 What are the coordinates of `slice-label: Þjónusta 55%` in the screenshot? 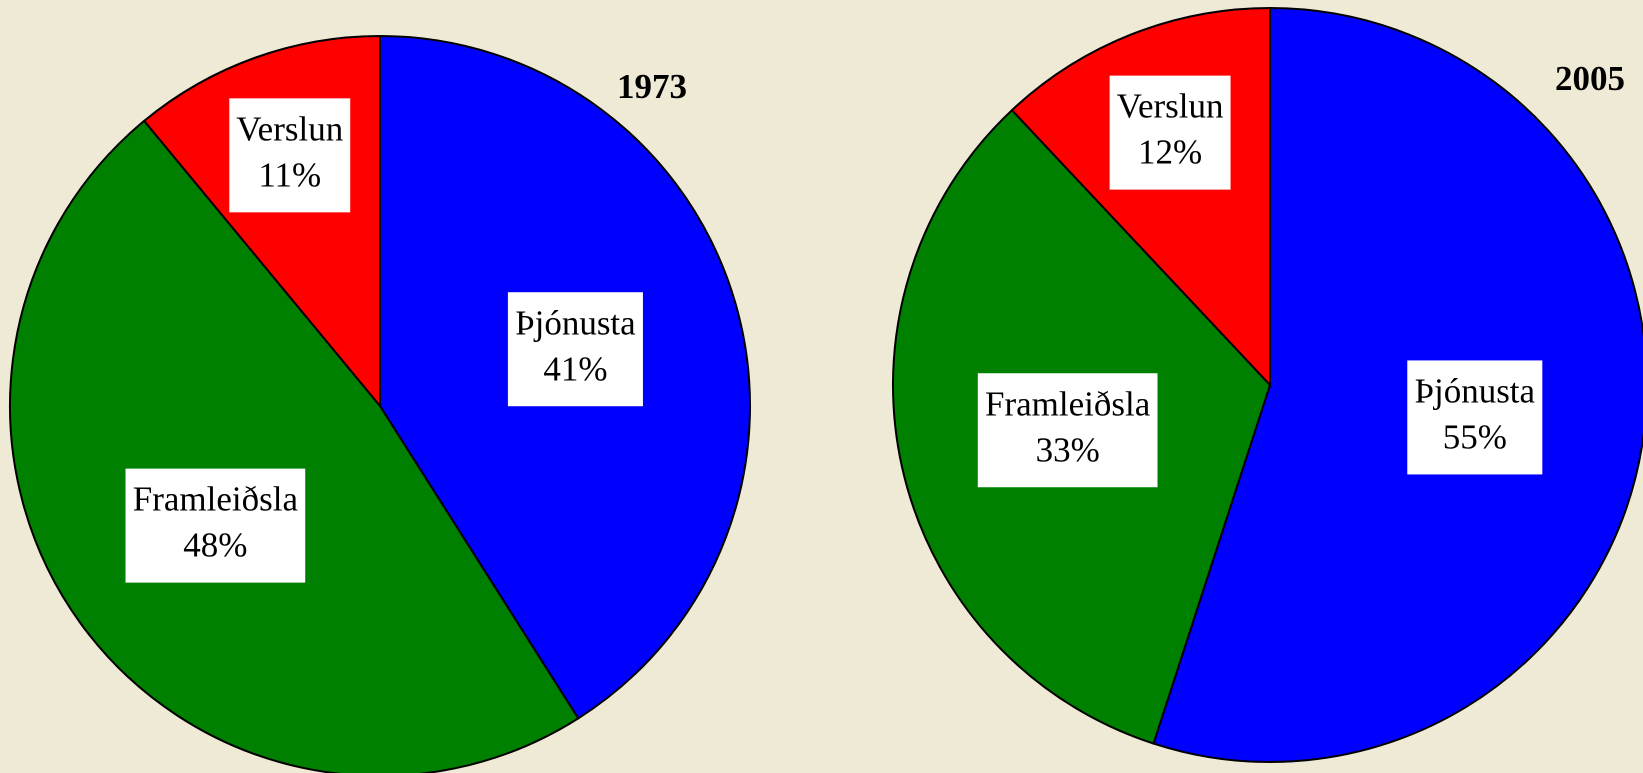 It's located at (1475, 417).